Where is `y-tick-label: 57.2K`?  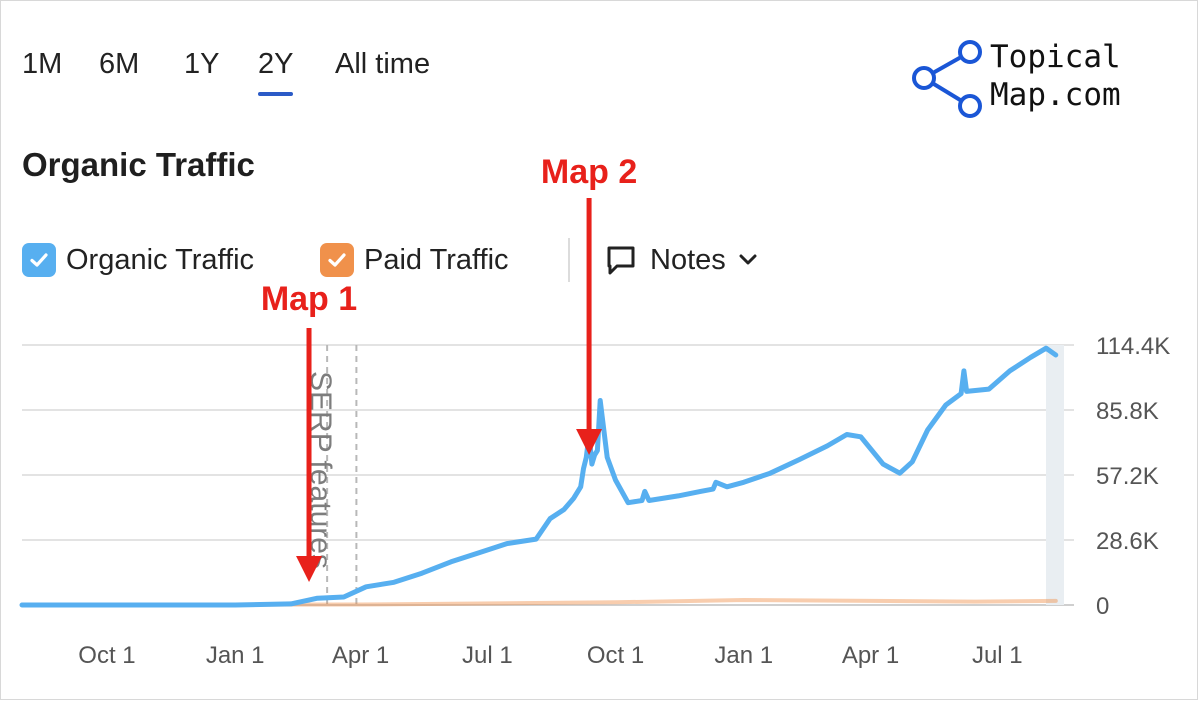
y-tick-label: 57.2K is located at coordinates (1127, 476).